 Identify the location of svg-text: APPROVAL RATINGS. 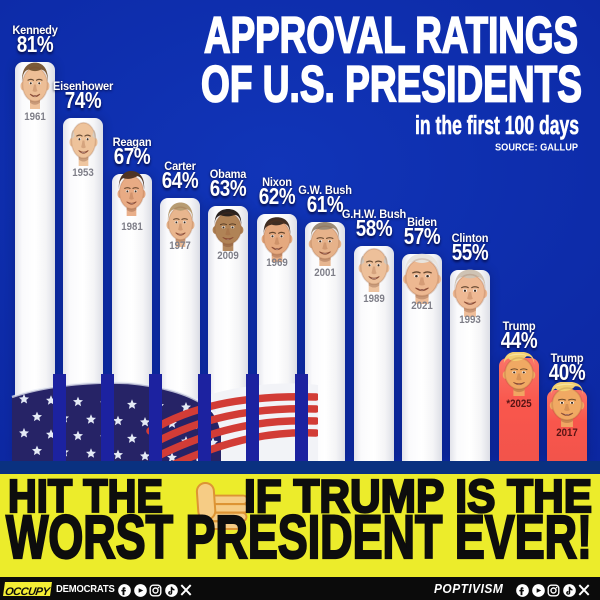
(391, 35).